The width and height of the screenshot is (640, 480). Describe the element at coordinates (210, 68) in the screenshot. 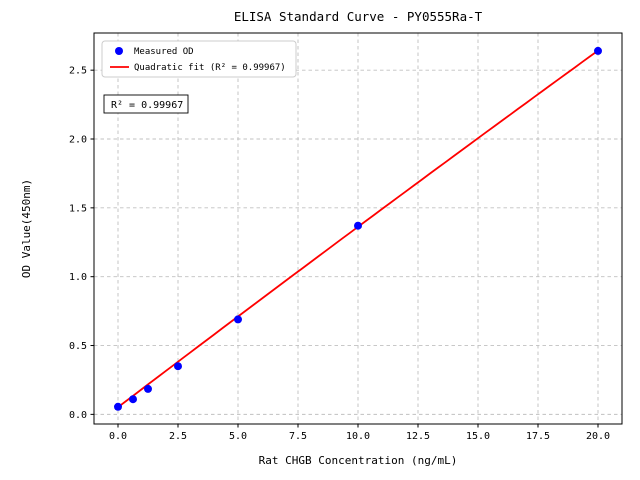

I see `legend-label-quadratic-fit: Quadratic fit (R² = 0.99967)` at that location.